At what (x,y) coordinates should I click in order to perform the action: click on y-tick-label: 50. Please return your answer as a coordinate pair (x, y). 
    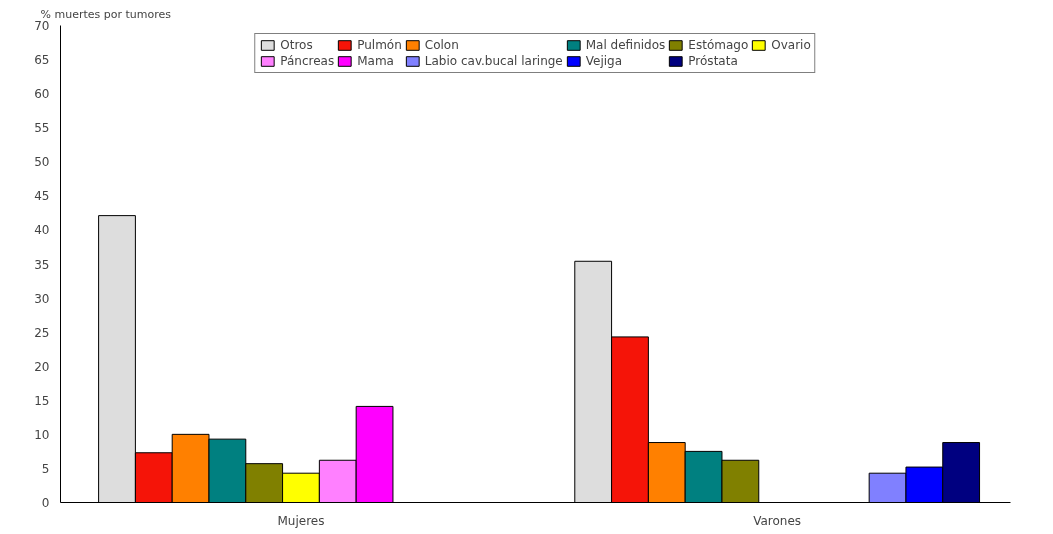
    Looking at the image, I should click on (42, 162).